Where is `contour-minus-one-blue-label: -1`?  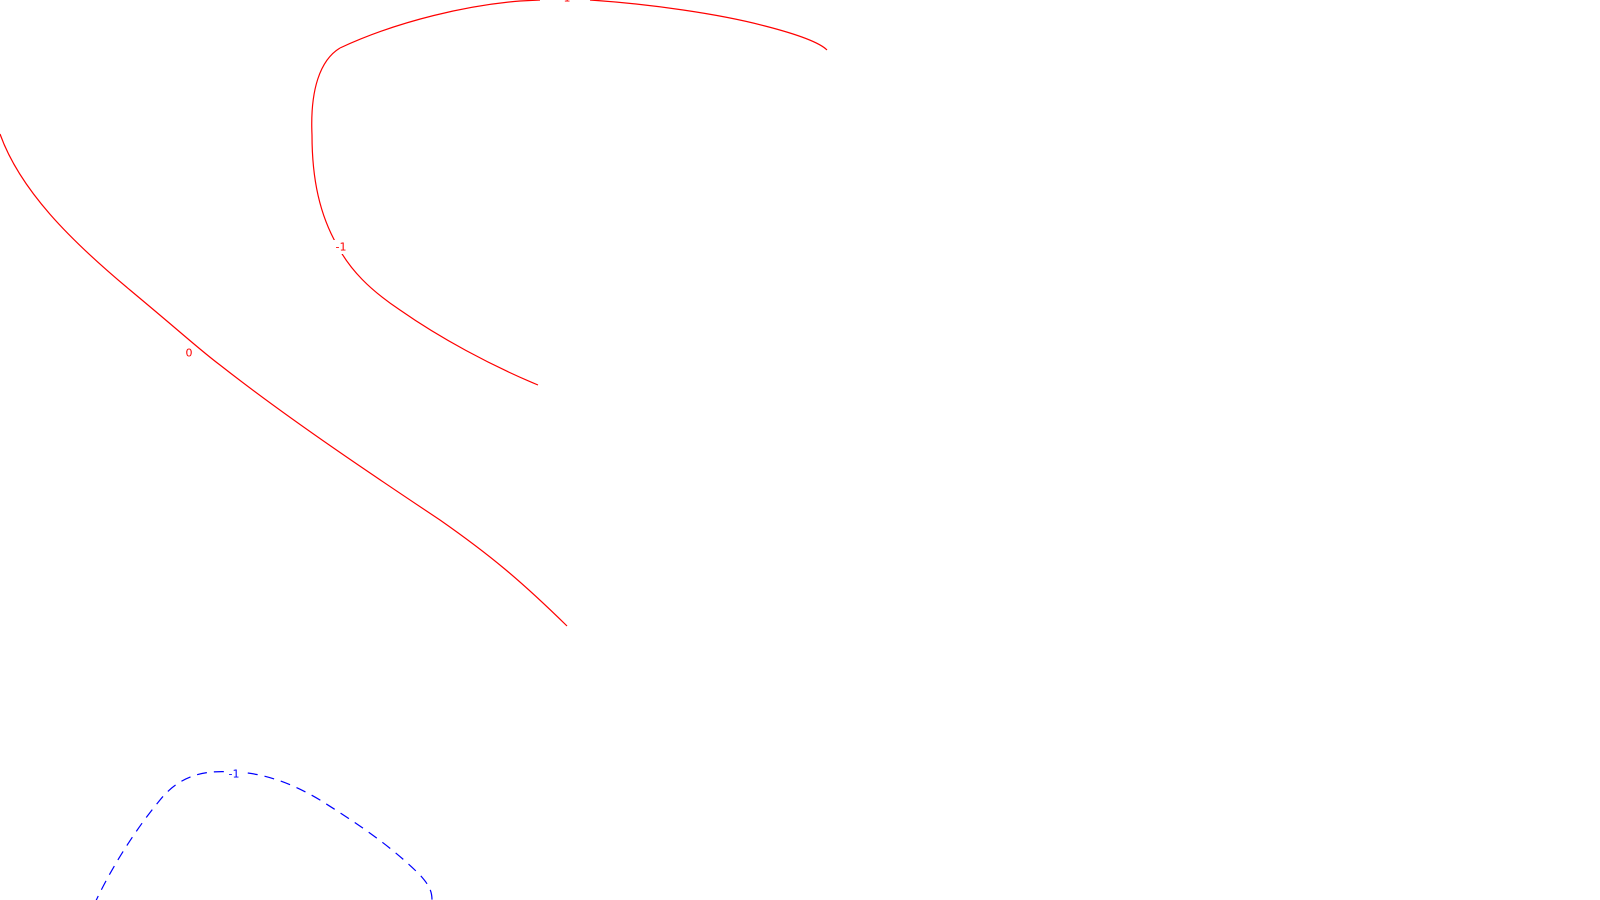 contour-minus-one-blue-label: -1 is located at coordinates (234, 774).